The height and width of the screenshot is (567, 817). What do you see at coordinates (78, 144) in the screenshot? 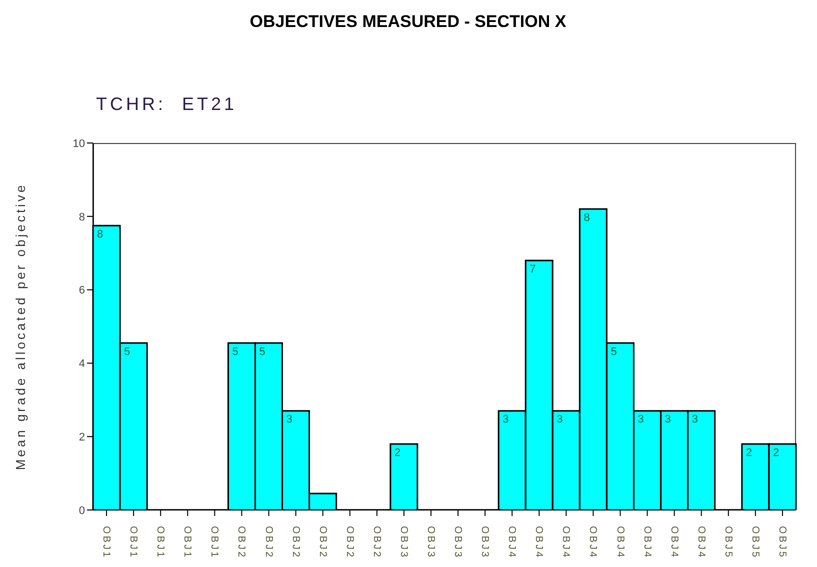
I see `y-tick-label: 10` at bounding box center [78, 144].